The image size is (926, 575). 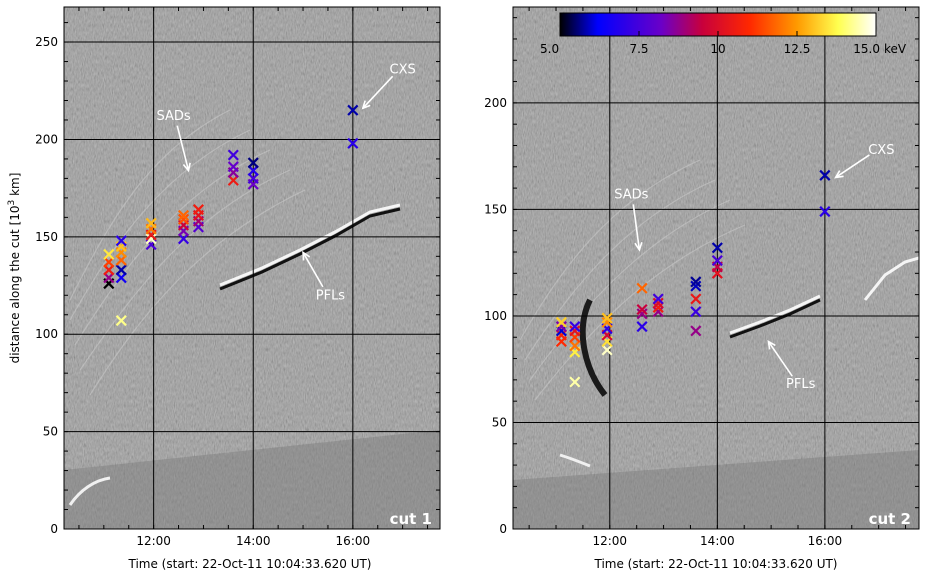 I want to click on panel-1-x-axis-label: Time (start: 22-Oct-11 10:04:33.620 UT), so click(x=250, y=564).